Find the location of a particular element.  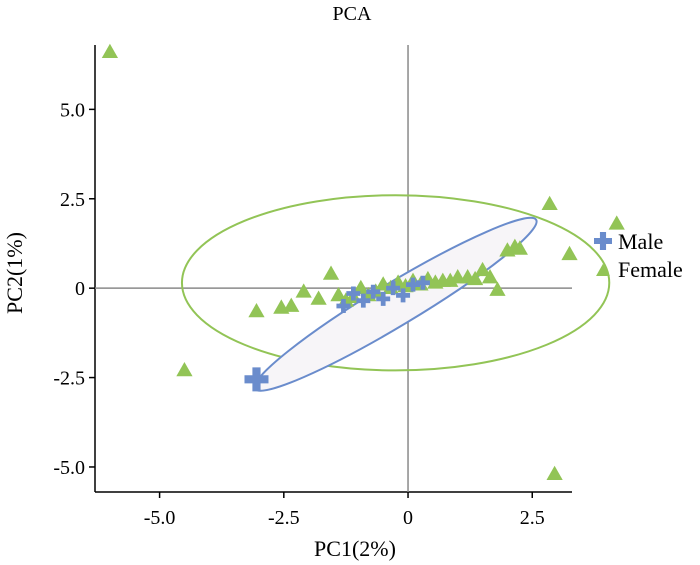

y-tick-label: 5.0 is located at coordinates (72, 110).